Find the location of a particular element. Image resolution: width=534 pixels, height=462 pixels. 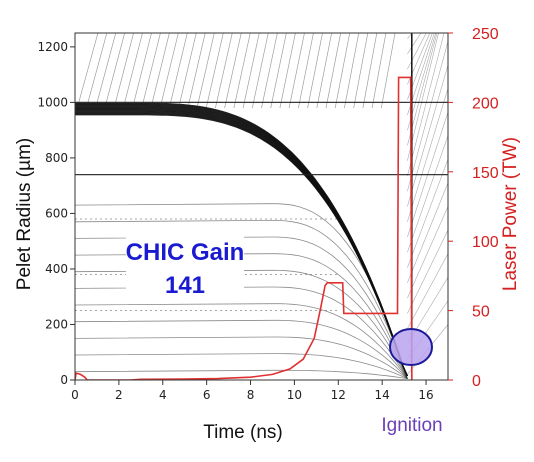

gain-label-backdrop is located at coordinates (185, 266).